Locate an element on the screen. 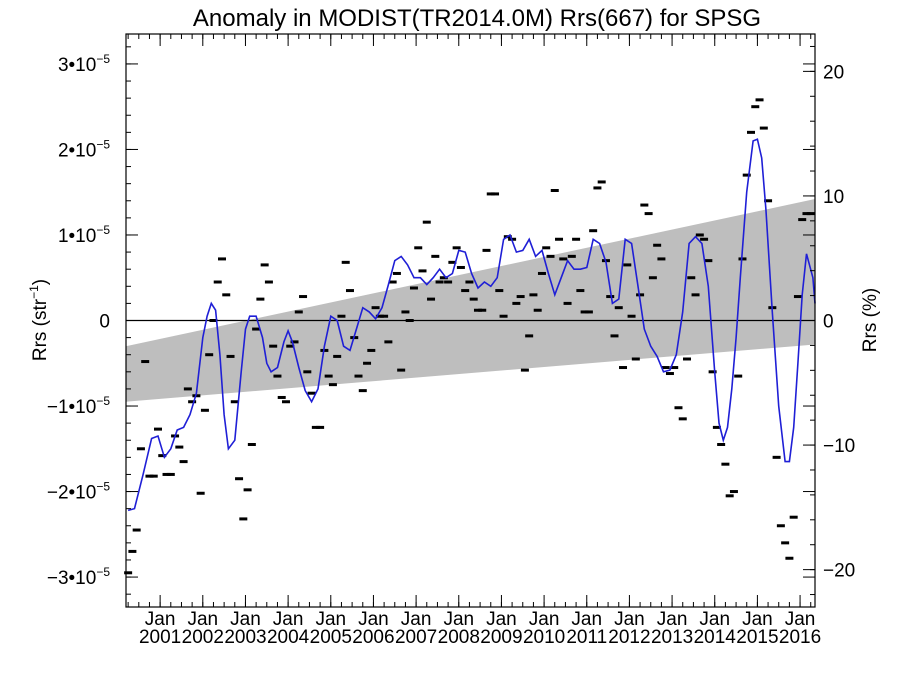 Image resolution: width=900 pixels, height=675 pixels. x-tick-year-label: 2005 is located at coordinates (331, 637).